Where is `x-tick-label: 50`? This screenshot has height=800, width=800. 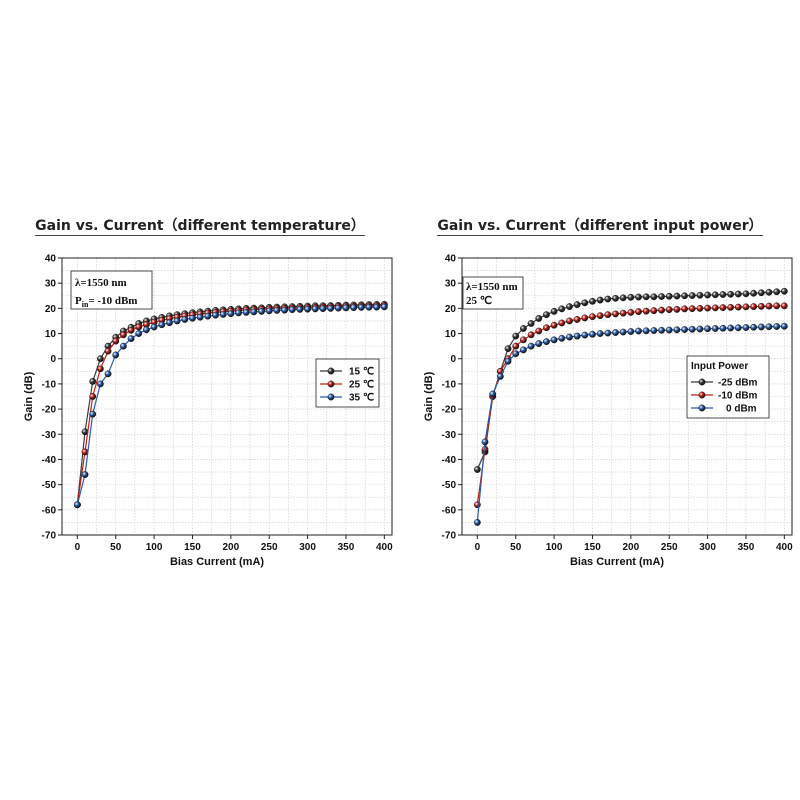 x-tick-label: 50 is located at coordinates (116, 547).